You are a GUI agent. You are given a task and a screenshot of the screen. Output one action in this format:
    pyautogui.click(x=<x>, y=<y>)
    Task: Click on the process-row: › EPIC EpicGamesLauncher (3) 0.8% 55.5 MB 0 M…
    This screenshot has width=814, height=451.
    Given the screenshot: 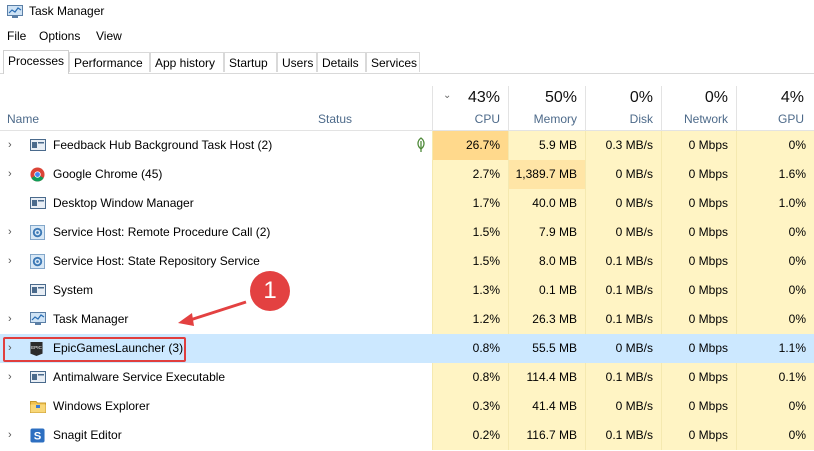 What is the action you would take?
    pyautogui.click(x=407, y=348)
    